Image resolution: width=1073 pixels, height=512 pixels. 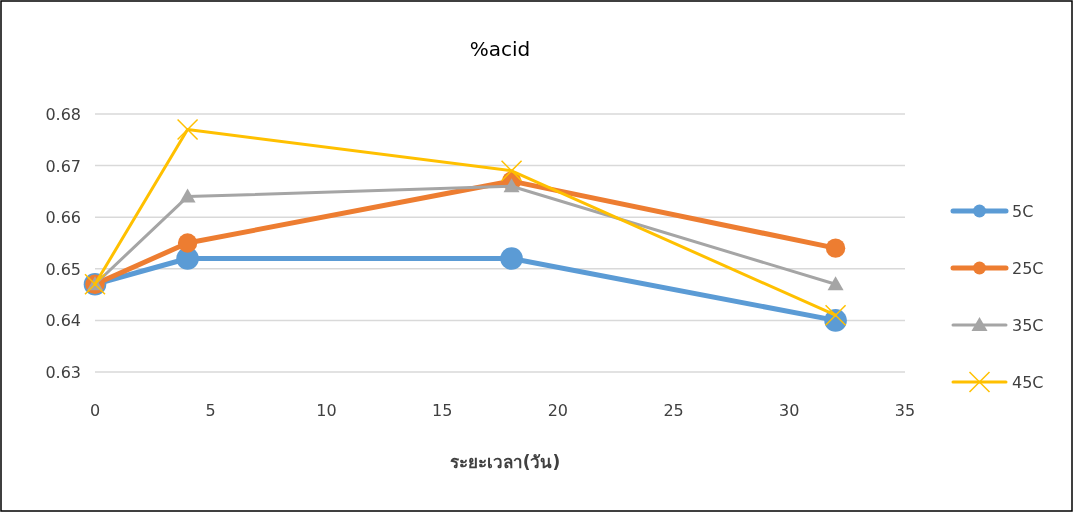 What do you see at coordinates (63, 321) in the screenshot?
I see `y-tick-label: 0.64` at bounding box center [63, 321].